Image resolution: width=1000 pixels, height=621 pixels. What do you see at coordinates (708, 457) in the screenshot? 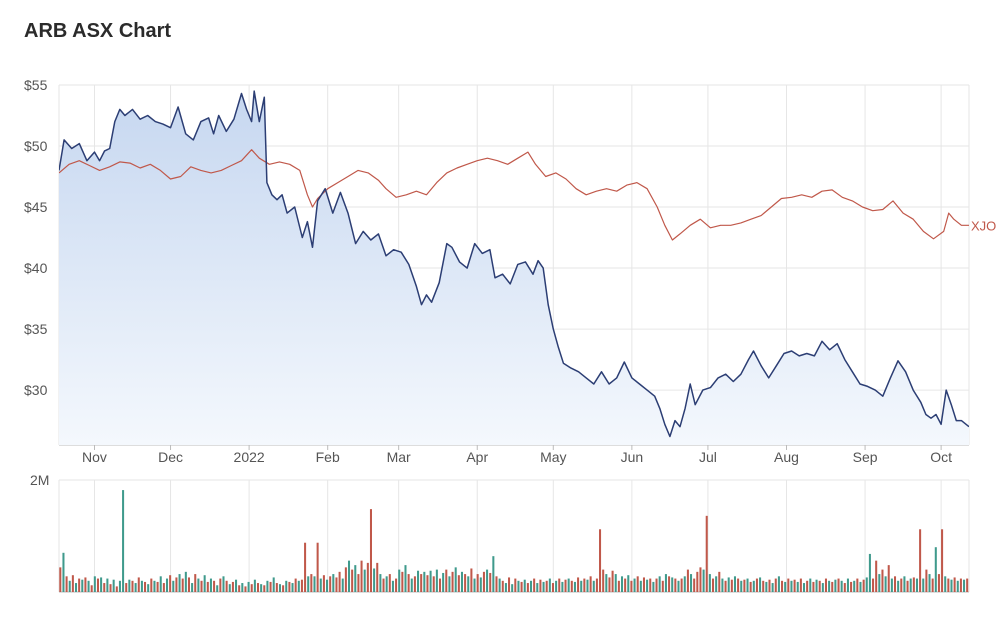
I see `x-tick-label: Jul` at bounding box center [708, 457].